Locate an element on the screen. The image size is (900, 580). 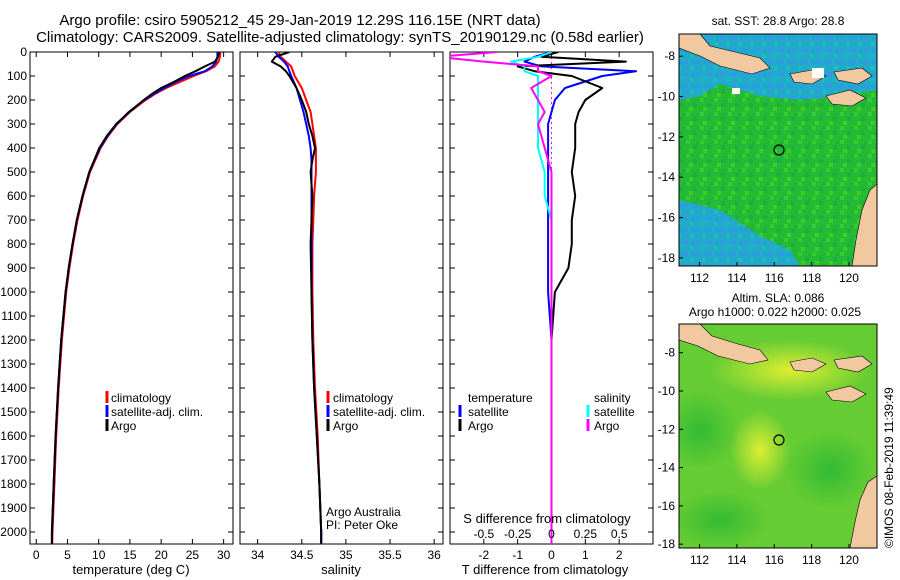
imos-credit: ©IMOS 08-Feb-2019 11:39:49 is located at coordinates (889, 467).